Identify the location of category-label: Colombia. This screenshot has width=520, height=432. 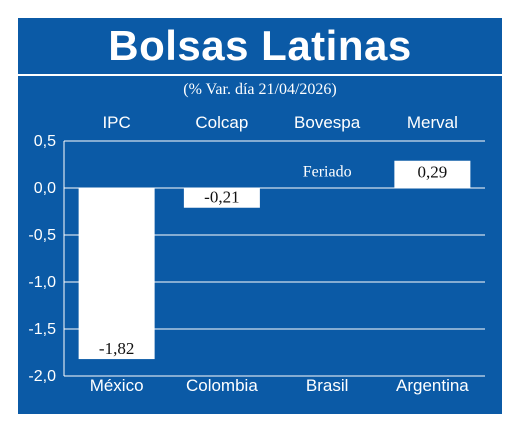
(222, 385).